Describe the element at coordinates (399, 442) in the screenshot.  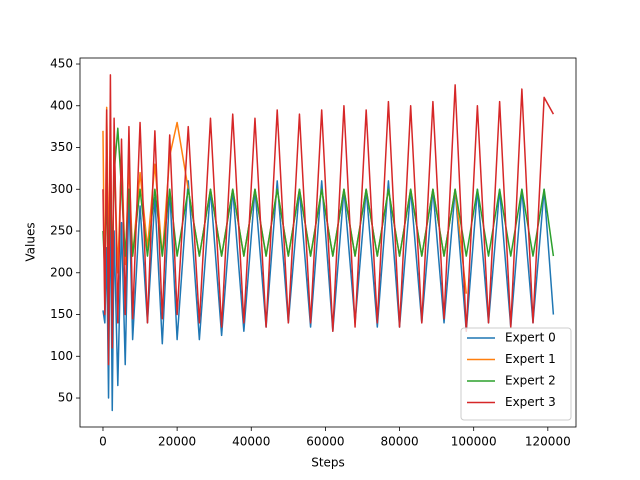
I see `x-tick-label: 80000` at that location.